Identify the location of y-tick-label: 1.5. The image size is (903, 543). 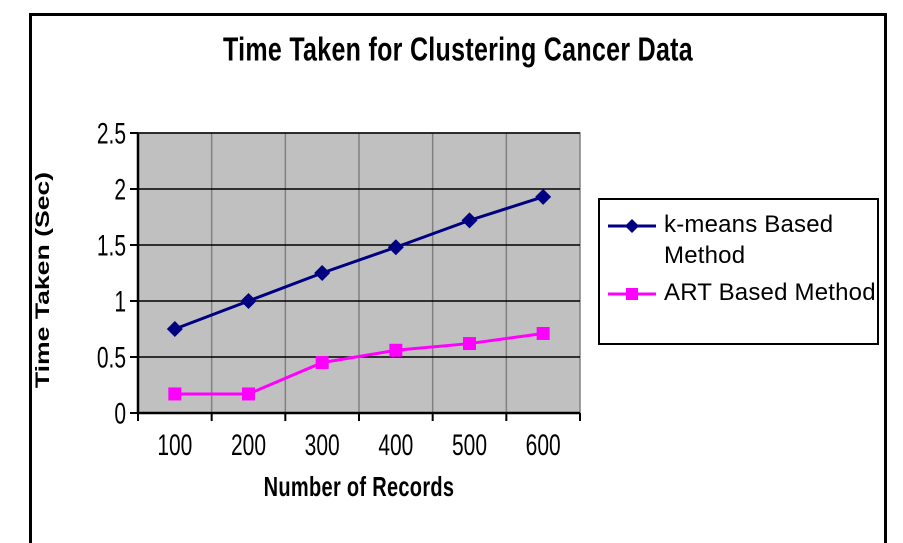
(111, 246).